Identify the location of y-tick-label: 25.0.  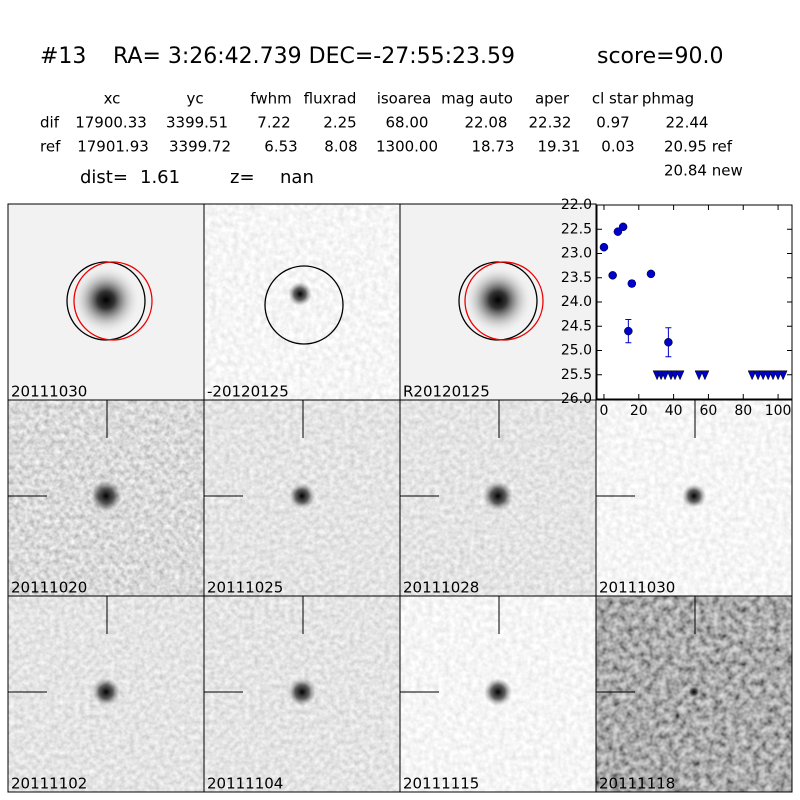
(576, 351).